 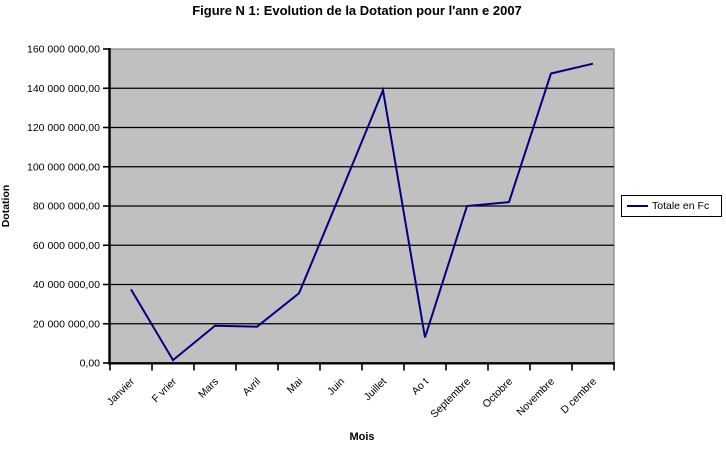 What do you see at coordinates (63, 89) in the screenshot?
I see `y-axis-tick-label: 140 000 000,00` at bounding box center [63, 89].